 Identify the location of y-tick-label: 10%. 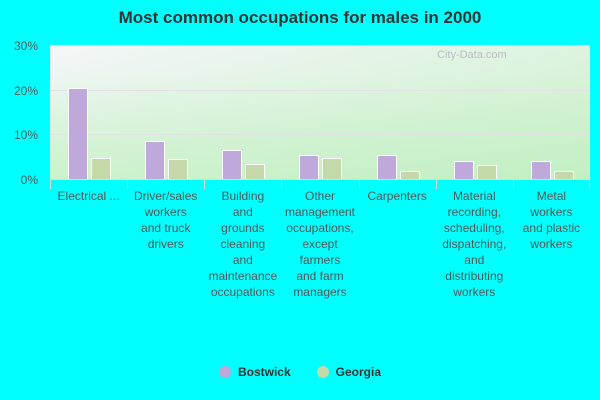
(25, 135).